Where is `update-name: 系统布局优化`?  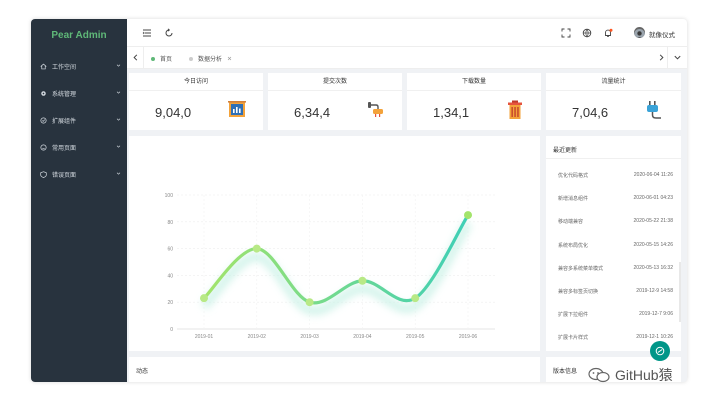 update-name: 系统布局优化 is located at coordinates (573, 245).